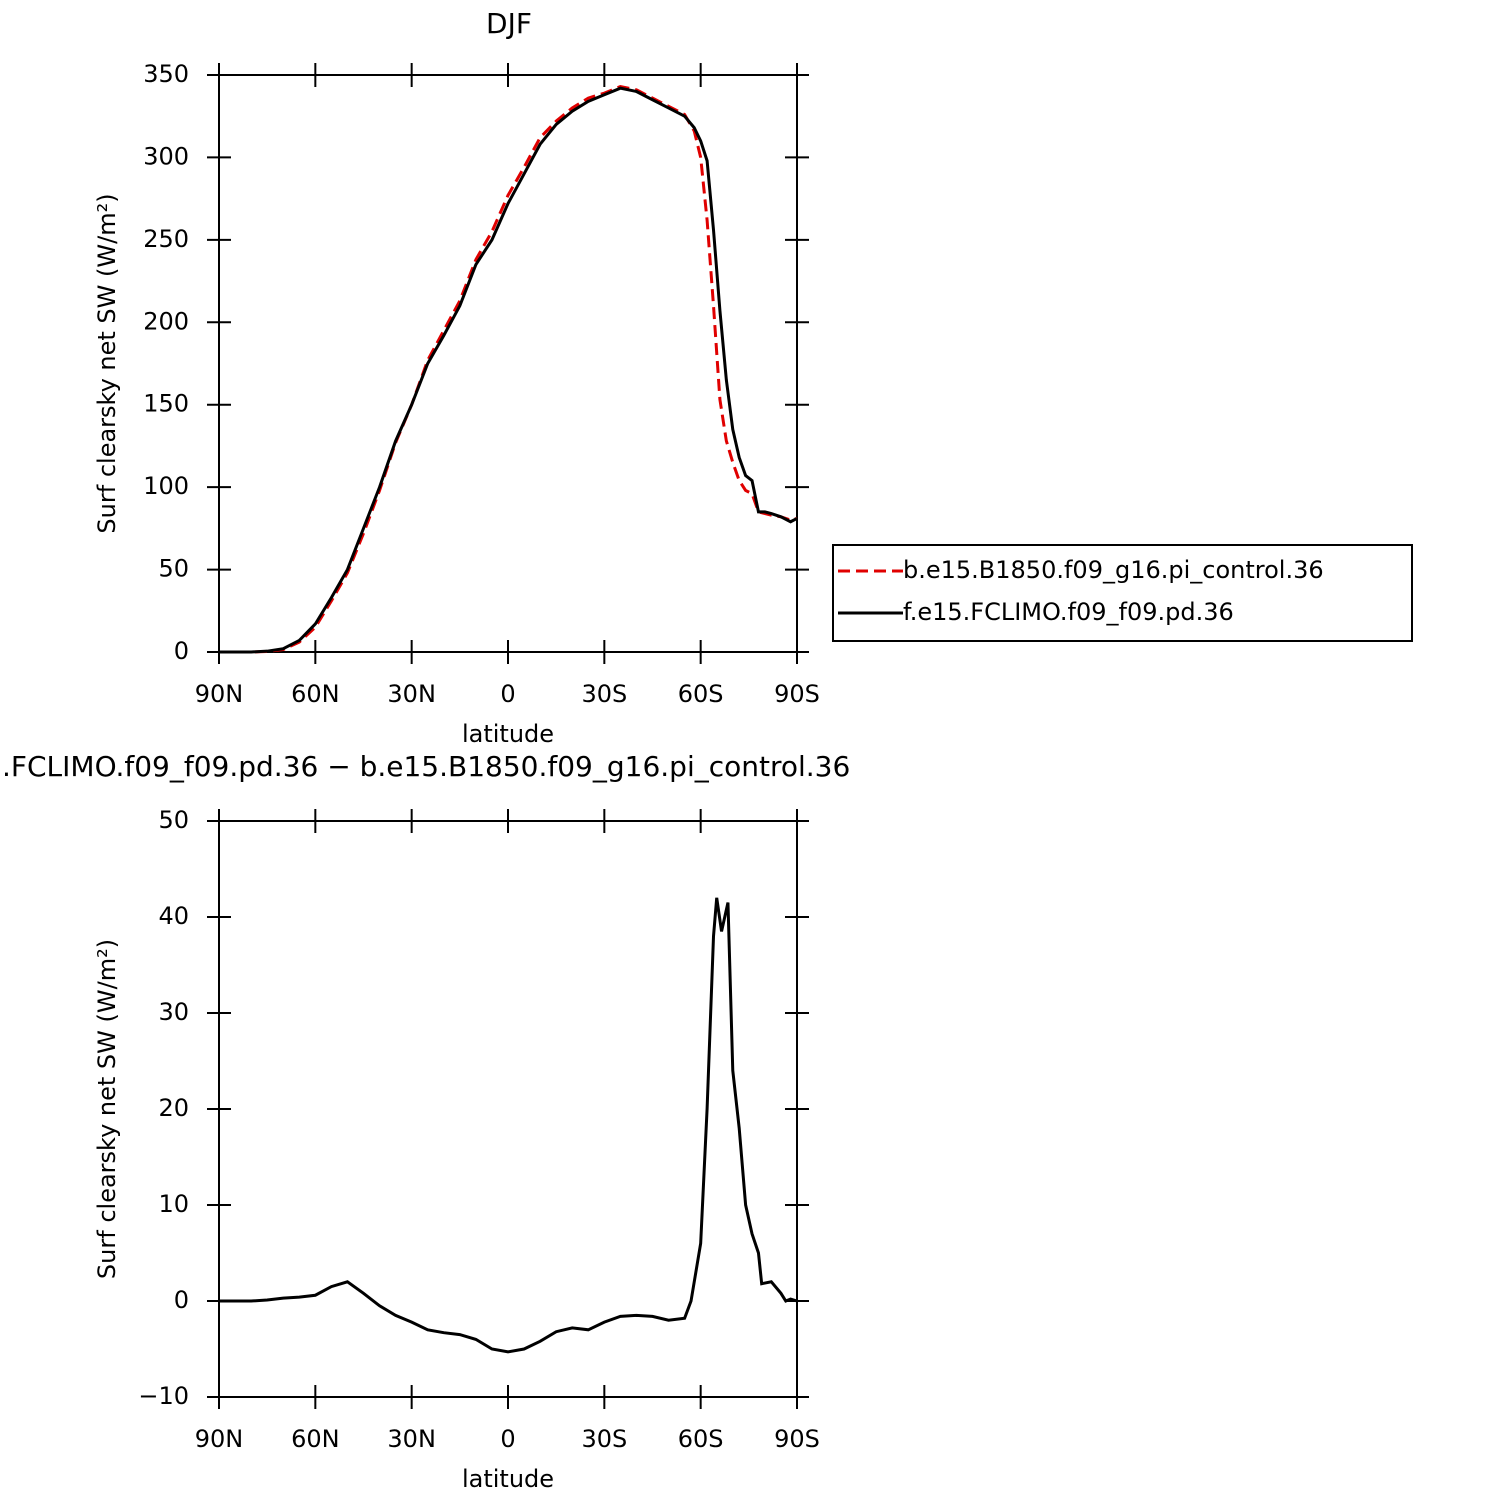  What do you see at coordinates (166, 156) in the screenshot?
I see `y-tick-label: 300` at bounding box center [166, 156].